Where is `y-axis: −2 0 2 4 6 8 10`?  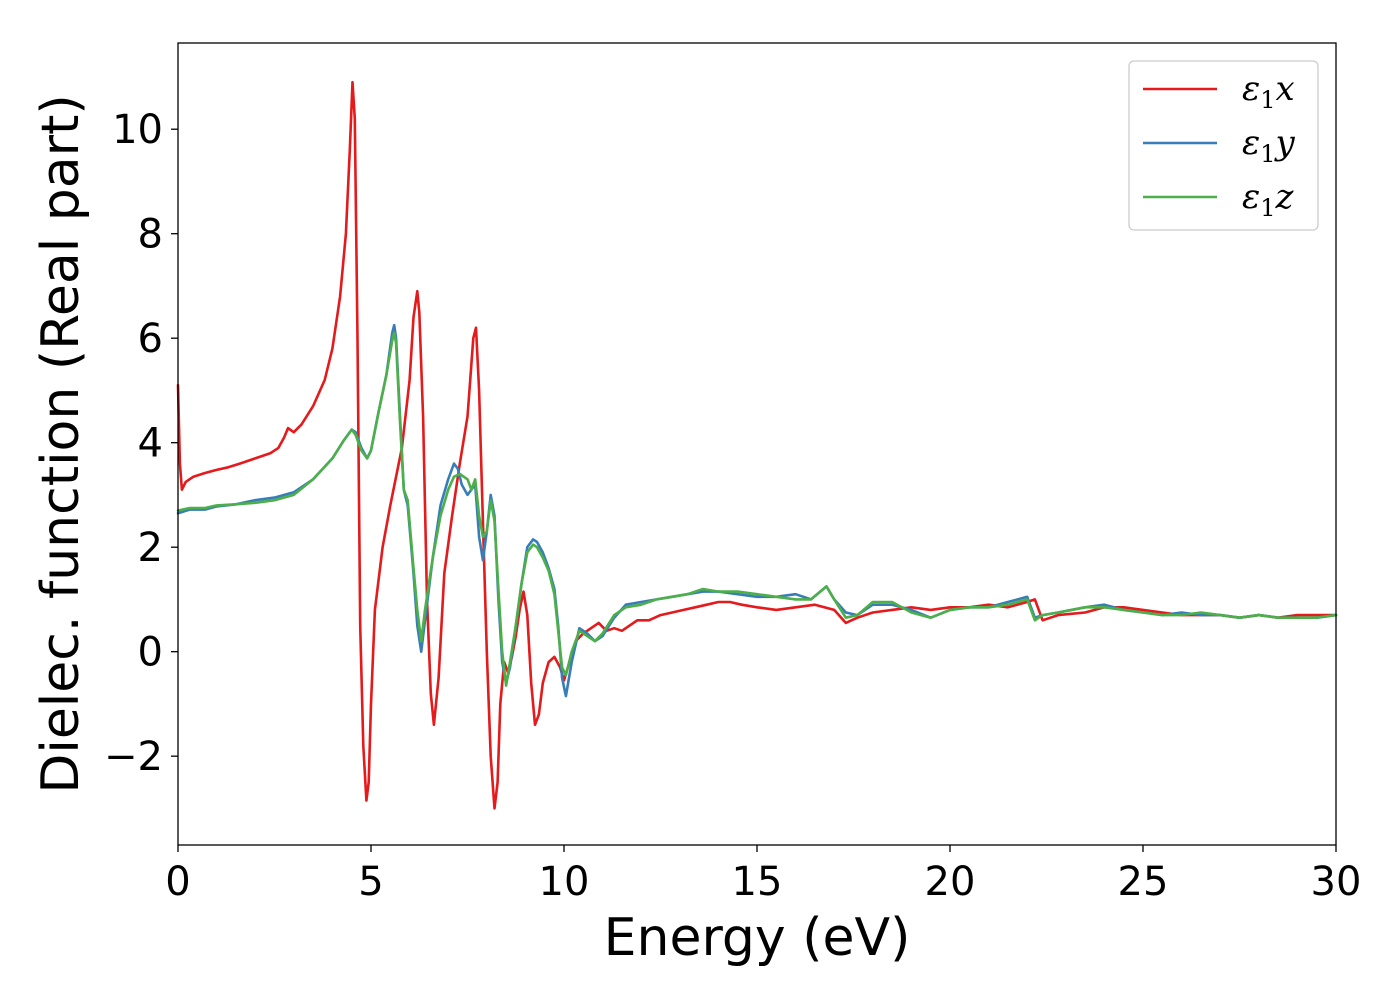 y-axis: −2 0 2 4 6 8 10 is located at coordinates (141, 443).